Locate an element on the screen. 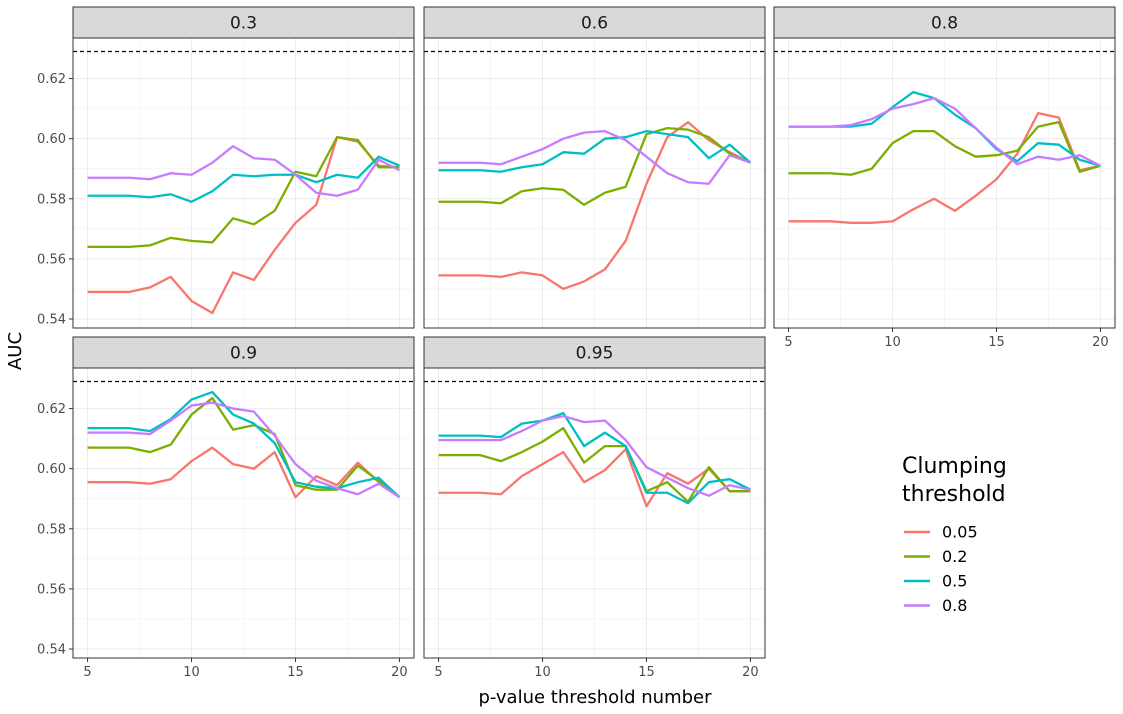 This screenshot has height=714, width=1123. legend-title: Clumping threshold is located at coordinates (958, 480).